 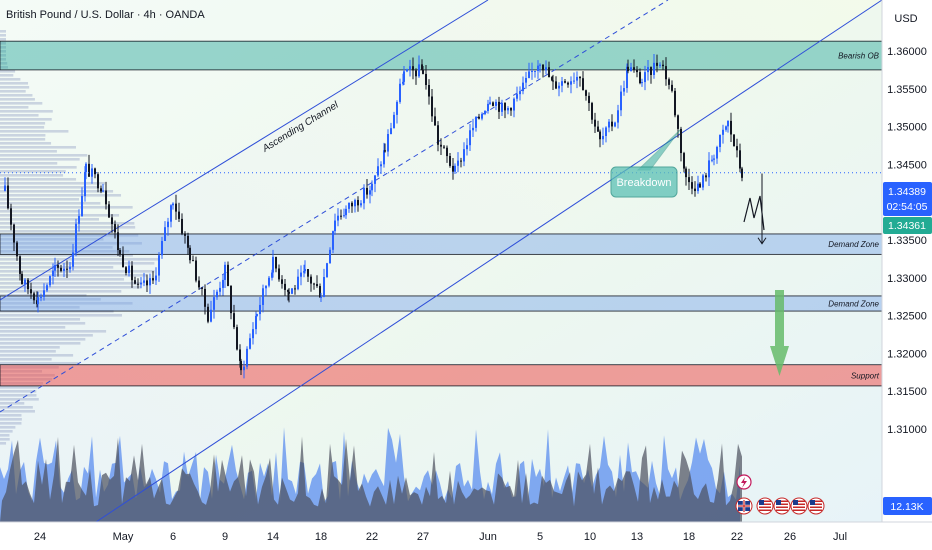 What do you see at coordinates (780, 494) in the screenshot?
I see `event-icons` at bounding box center [780, 494].